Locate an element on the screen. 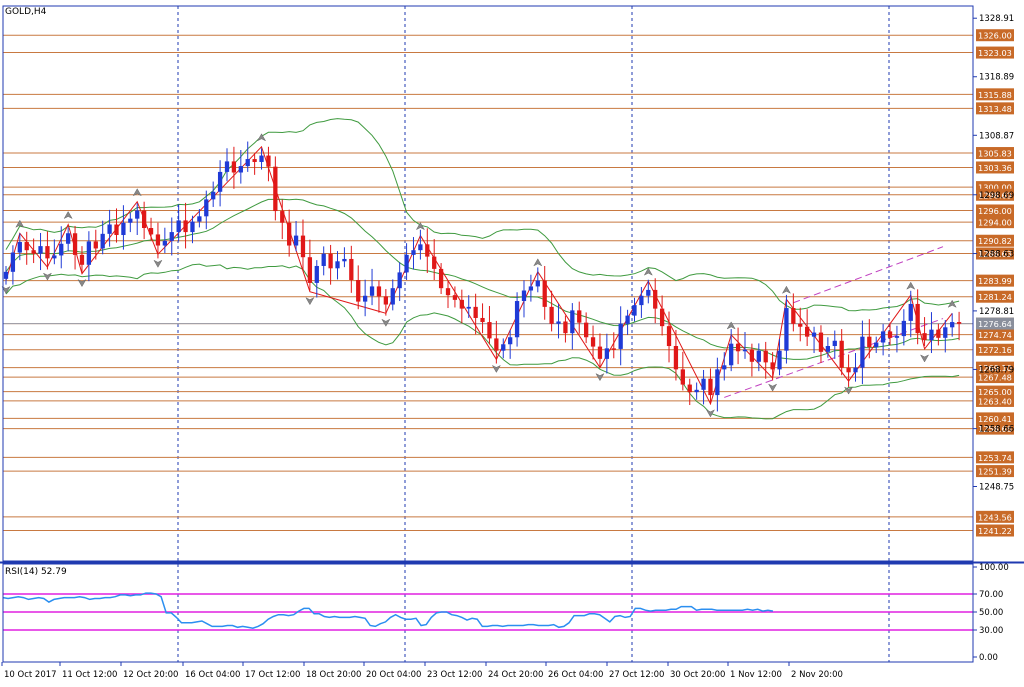 Image resolution: width=1024 pixels, height=687 pixels. time-label-8: 24 Oct 20:00 is located at coordinates (515, 675).